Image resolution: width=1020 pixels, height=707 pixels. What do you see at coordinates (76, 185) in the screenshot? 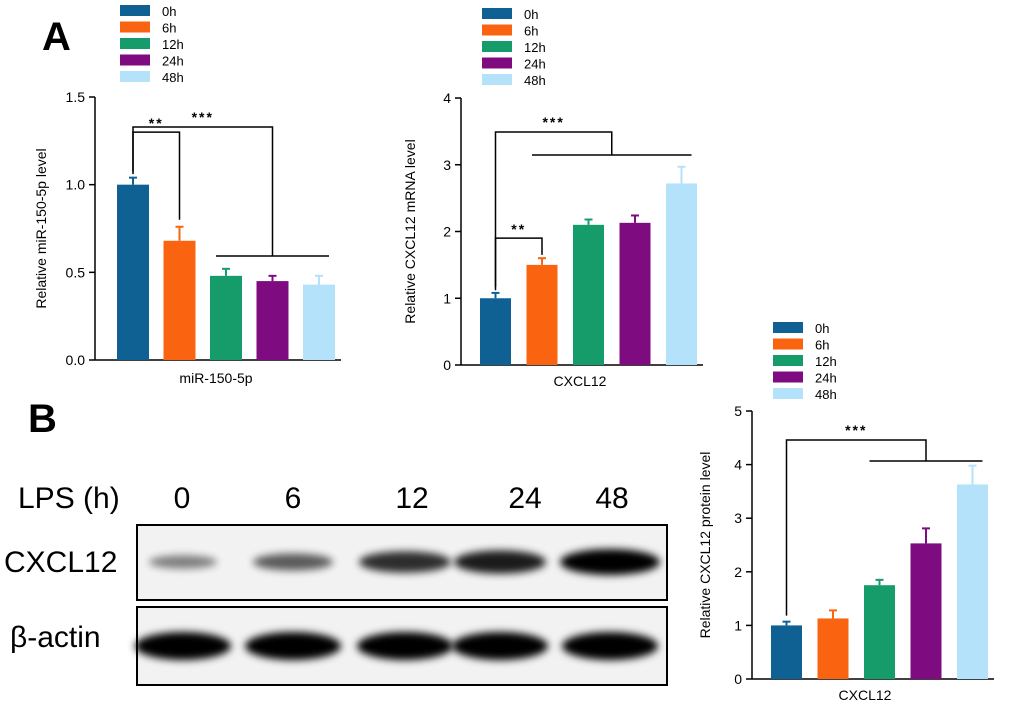
I see `y-tick-label: 1.0` at bounding box center [76, 185].